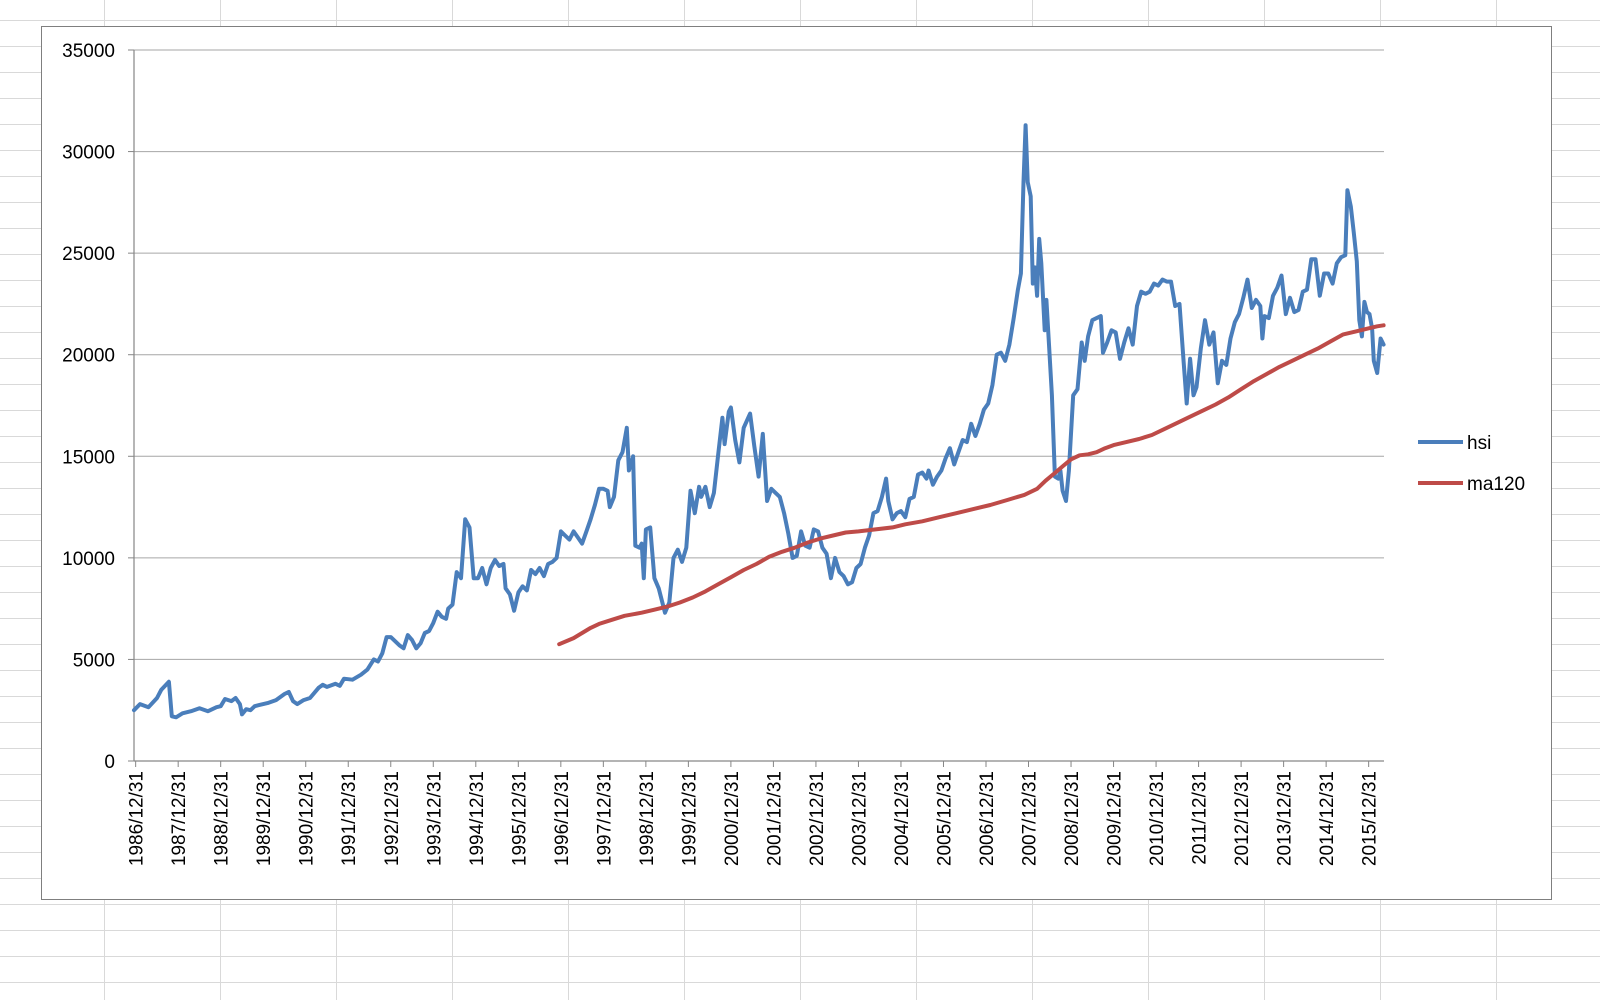  Describe the element at coordinates (307, 818) in the screenshot. I see `x-tick-label: 1990/12/31` at that location.